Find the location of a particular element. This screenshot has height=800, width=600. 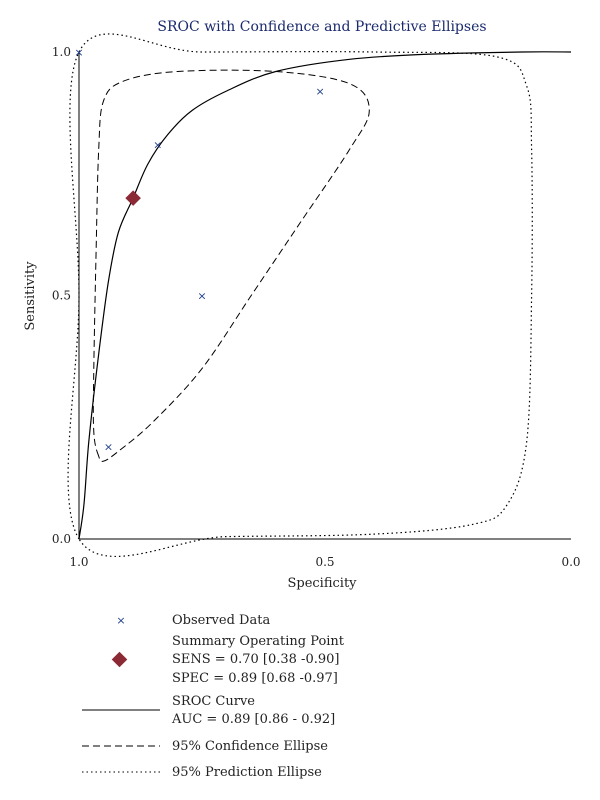

legend-summary-label: Summary Operating Point is located at coordinates (258, 641).